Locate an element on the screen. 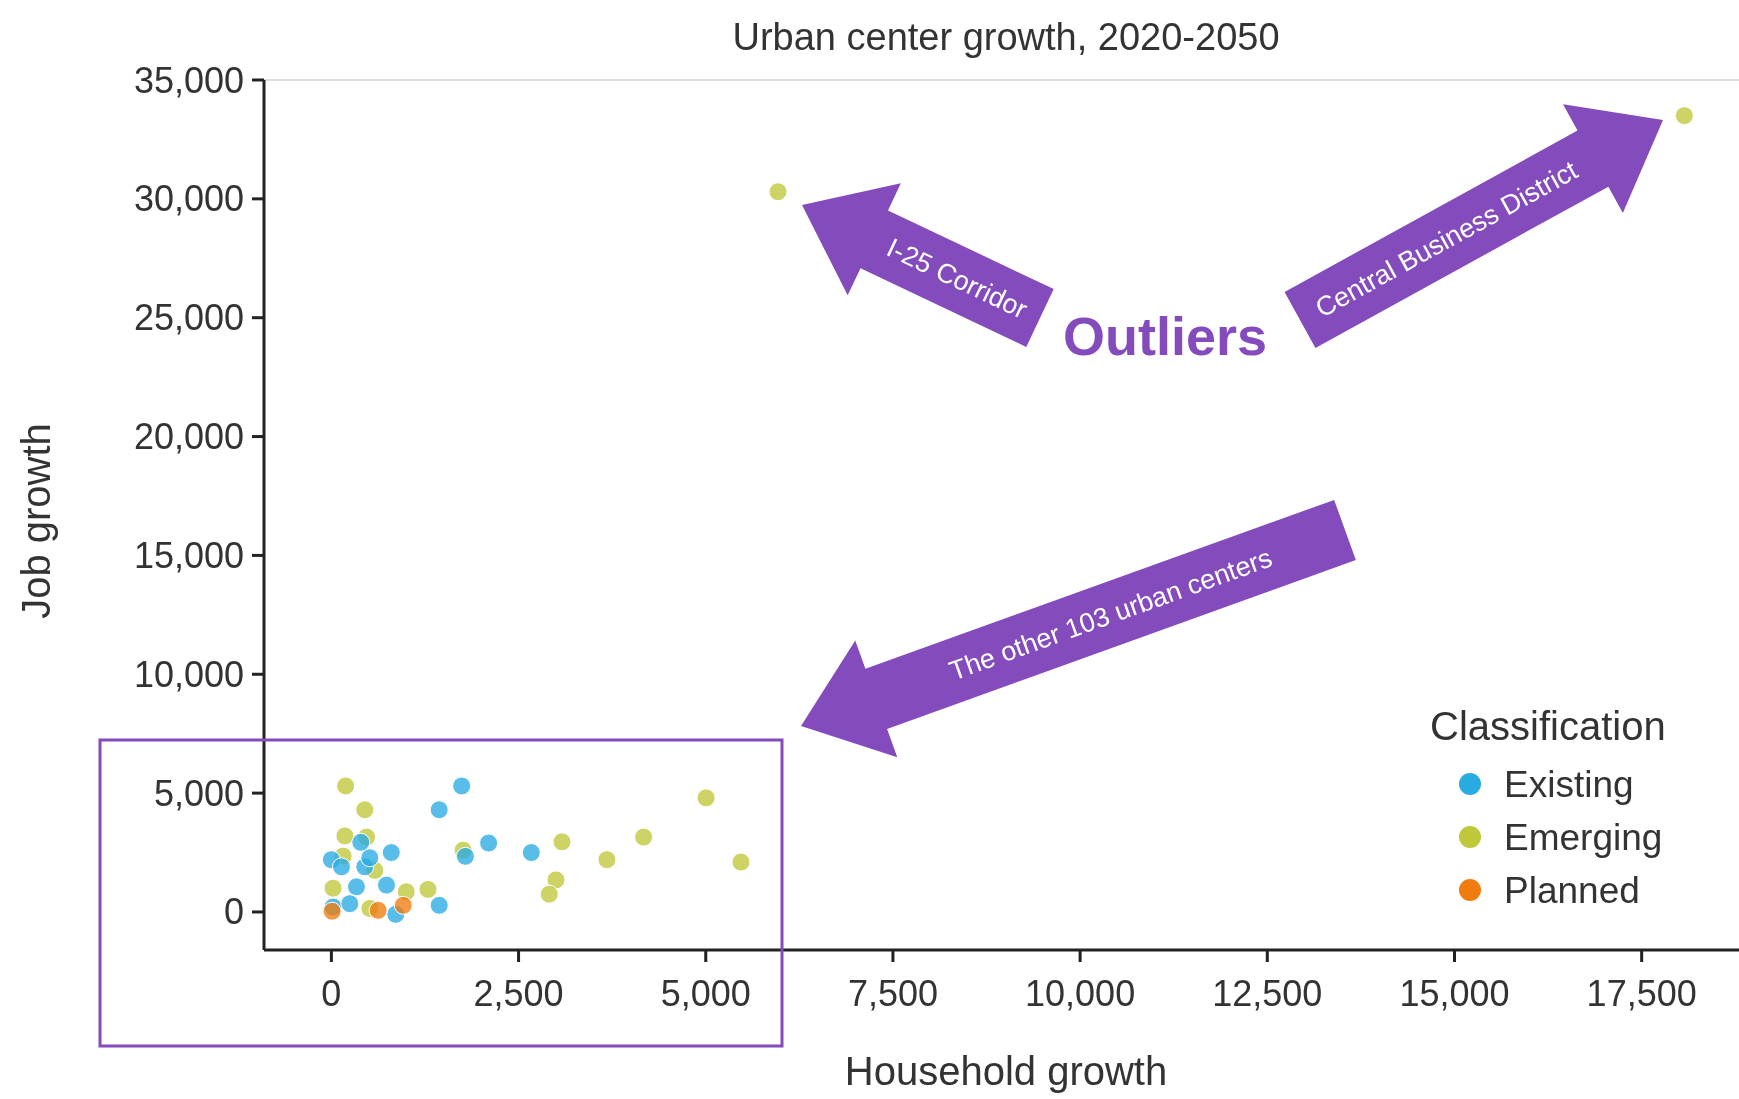 The image size is (1739, 1099). x-tick-label: 0 is located at coordinates (331, 993).